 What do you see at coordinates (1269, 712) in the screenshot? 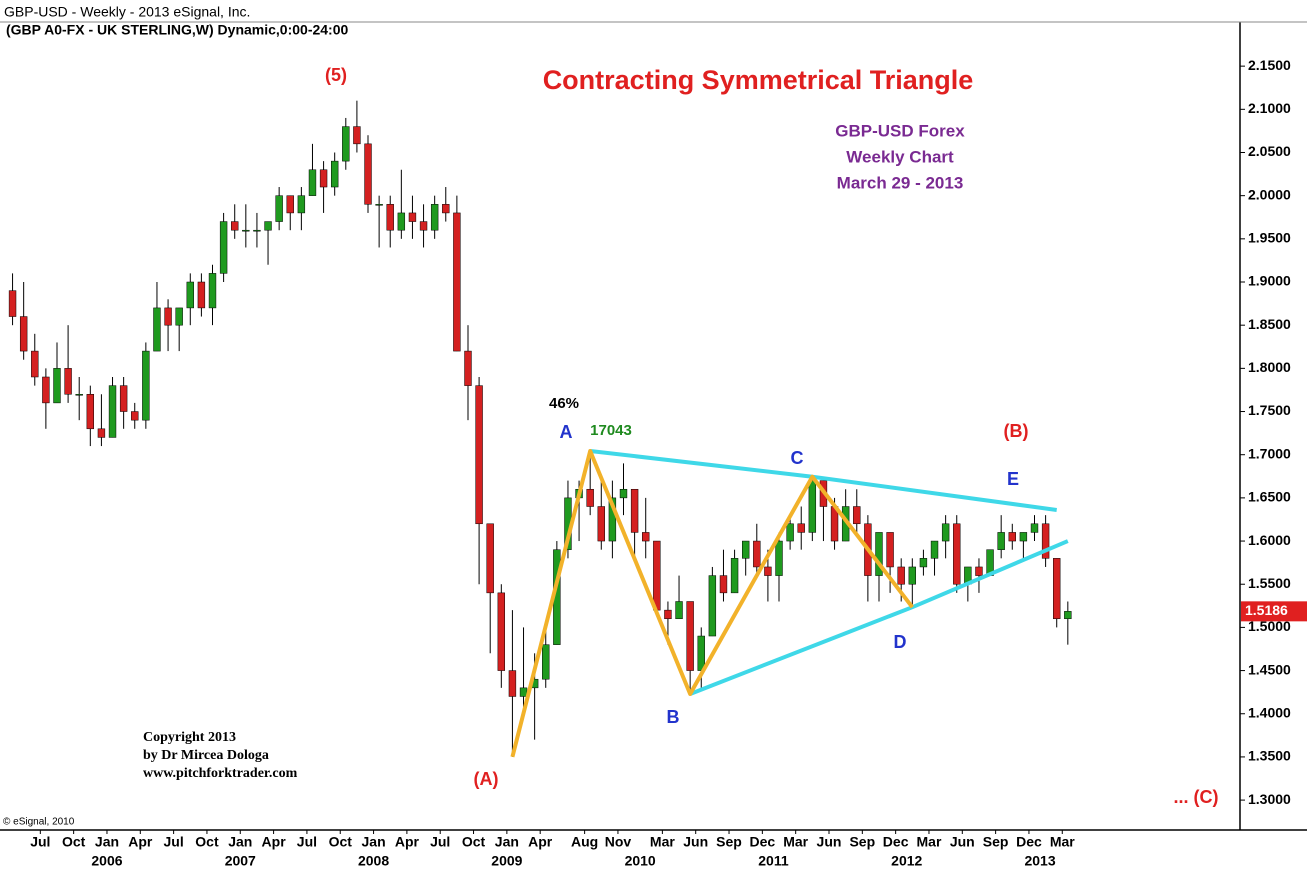
I see `y-tick-label: 1.4000` at bounding box center [1269, 712].